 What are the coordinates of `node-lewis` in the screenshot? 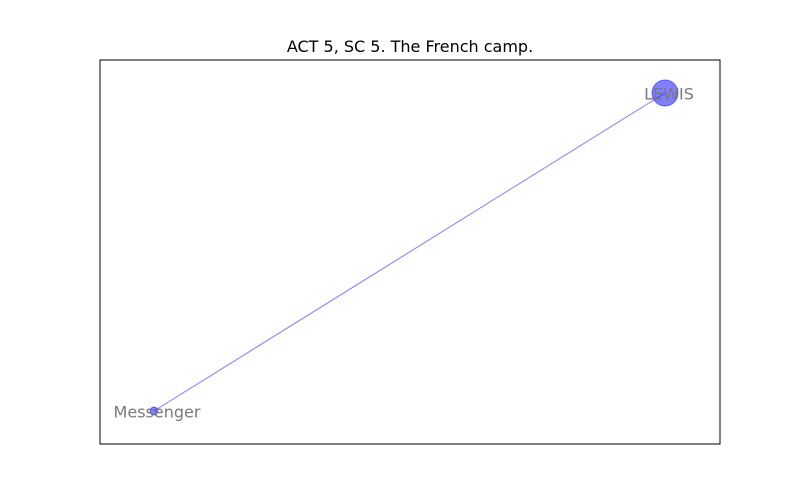 It's located at (665, 93).